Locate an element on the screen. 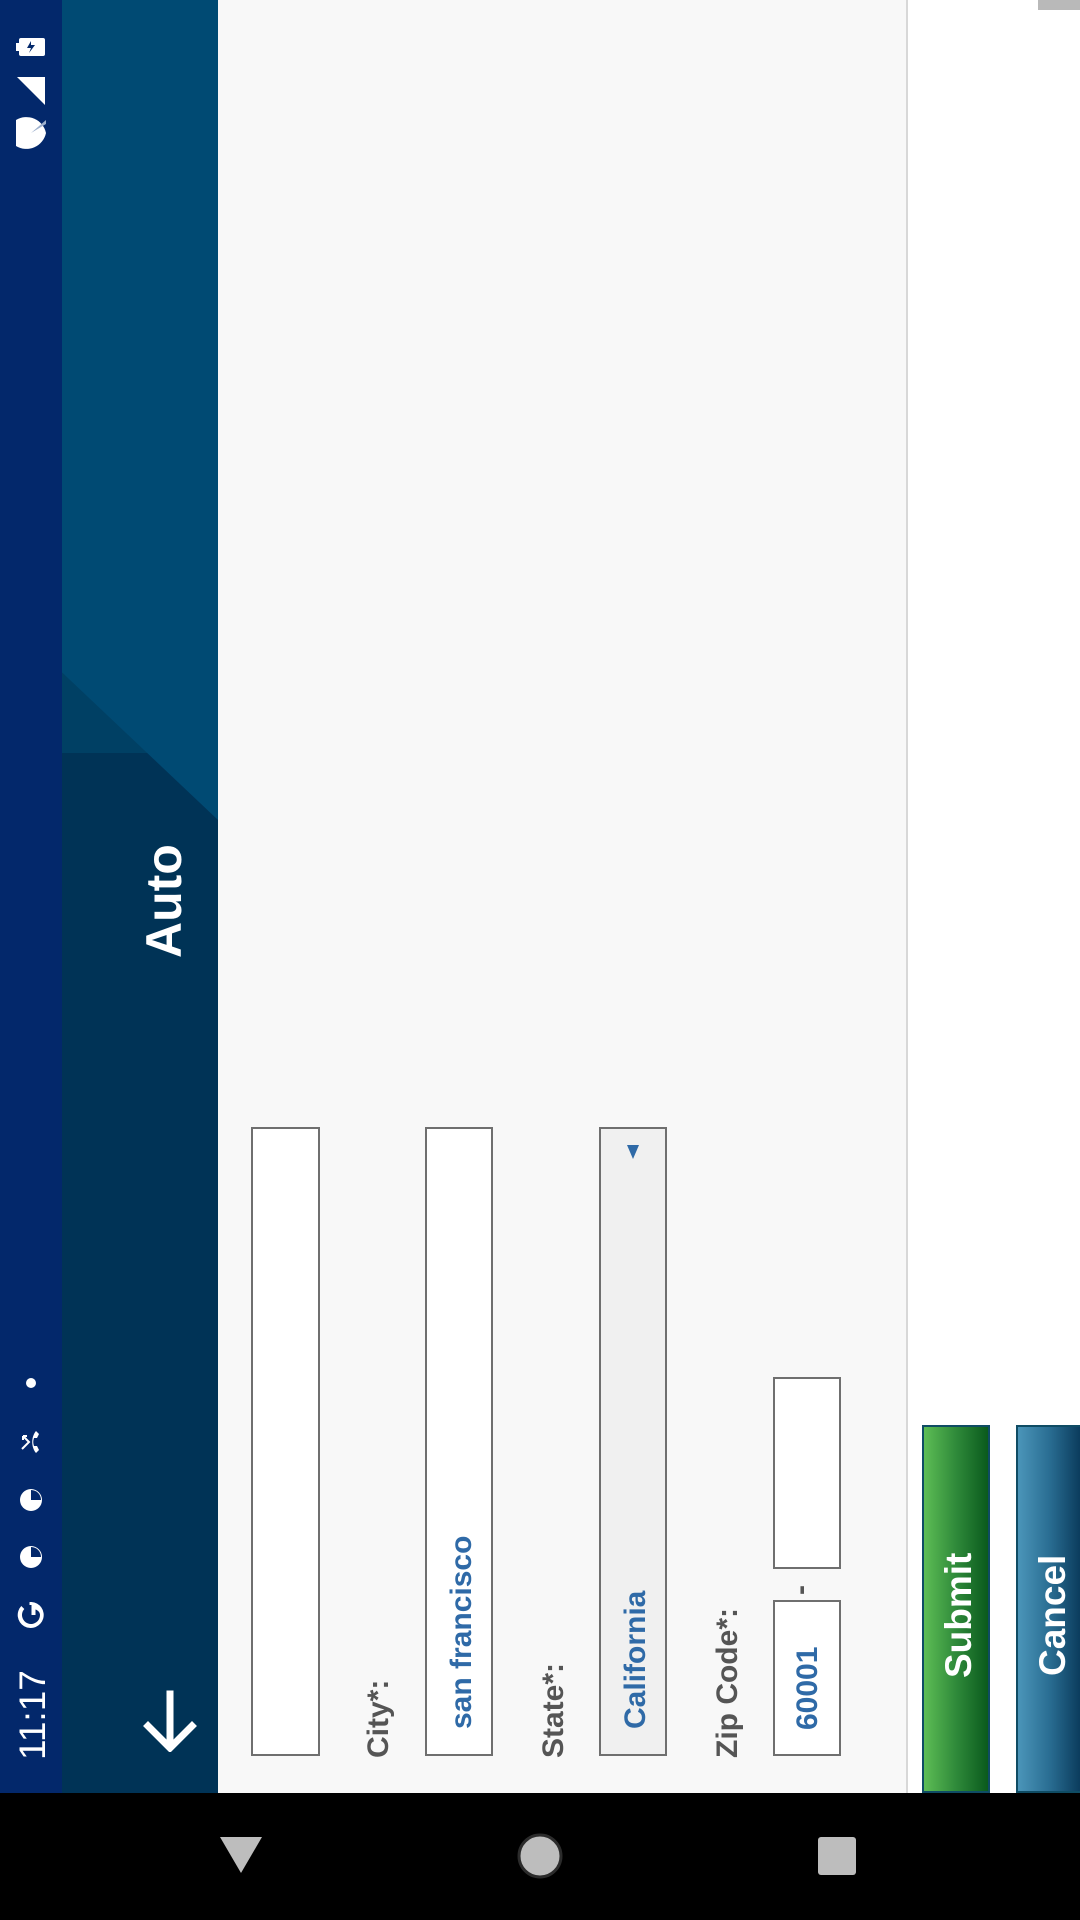  zip-label: Zip Code*: is located at coordinates (727, 1683).